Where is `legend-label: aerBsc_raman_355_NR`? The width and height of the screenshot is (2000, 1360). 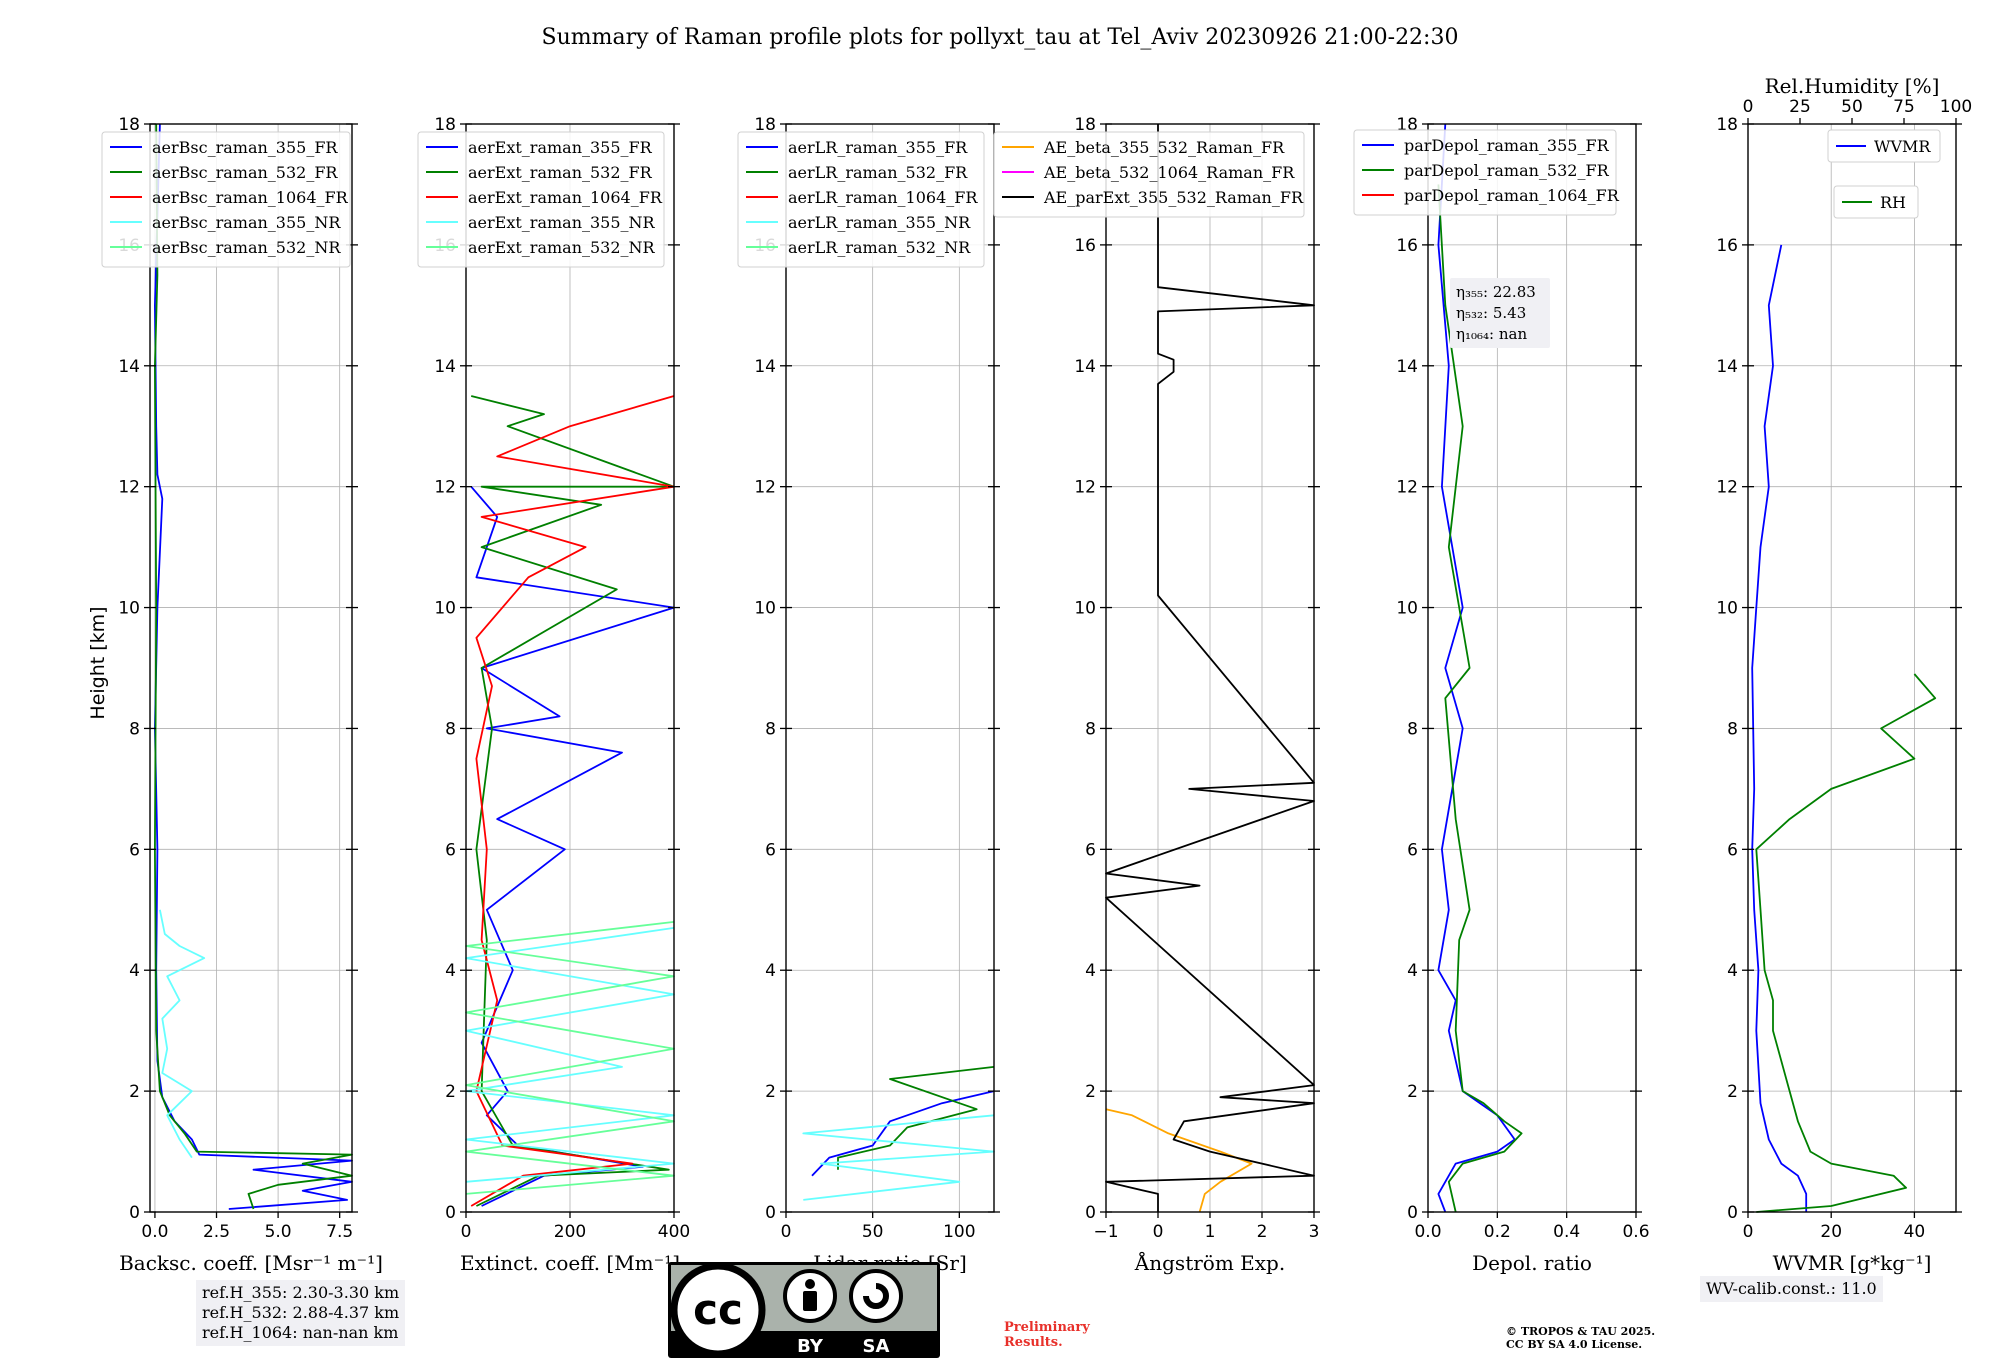
legend-label: aerBsc_raman_355_NR is located at coordinates (246, 222).